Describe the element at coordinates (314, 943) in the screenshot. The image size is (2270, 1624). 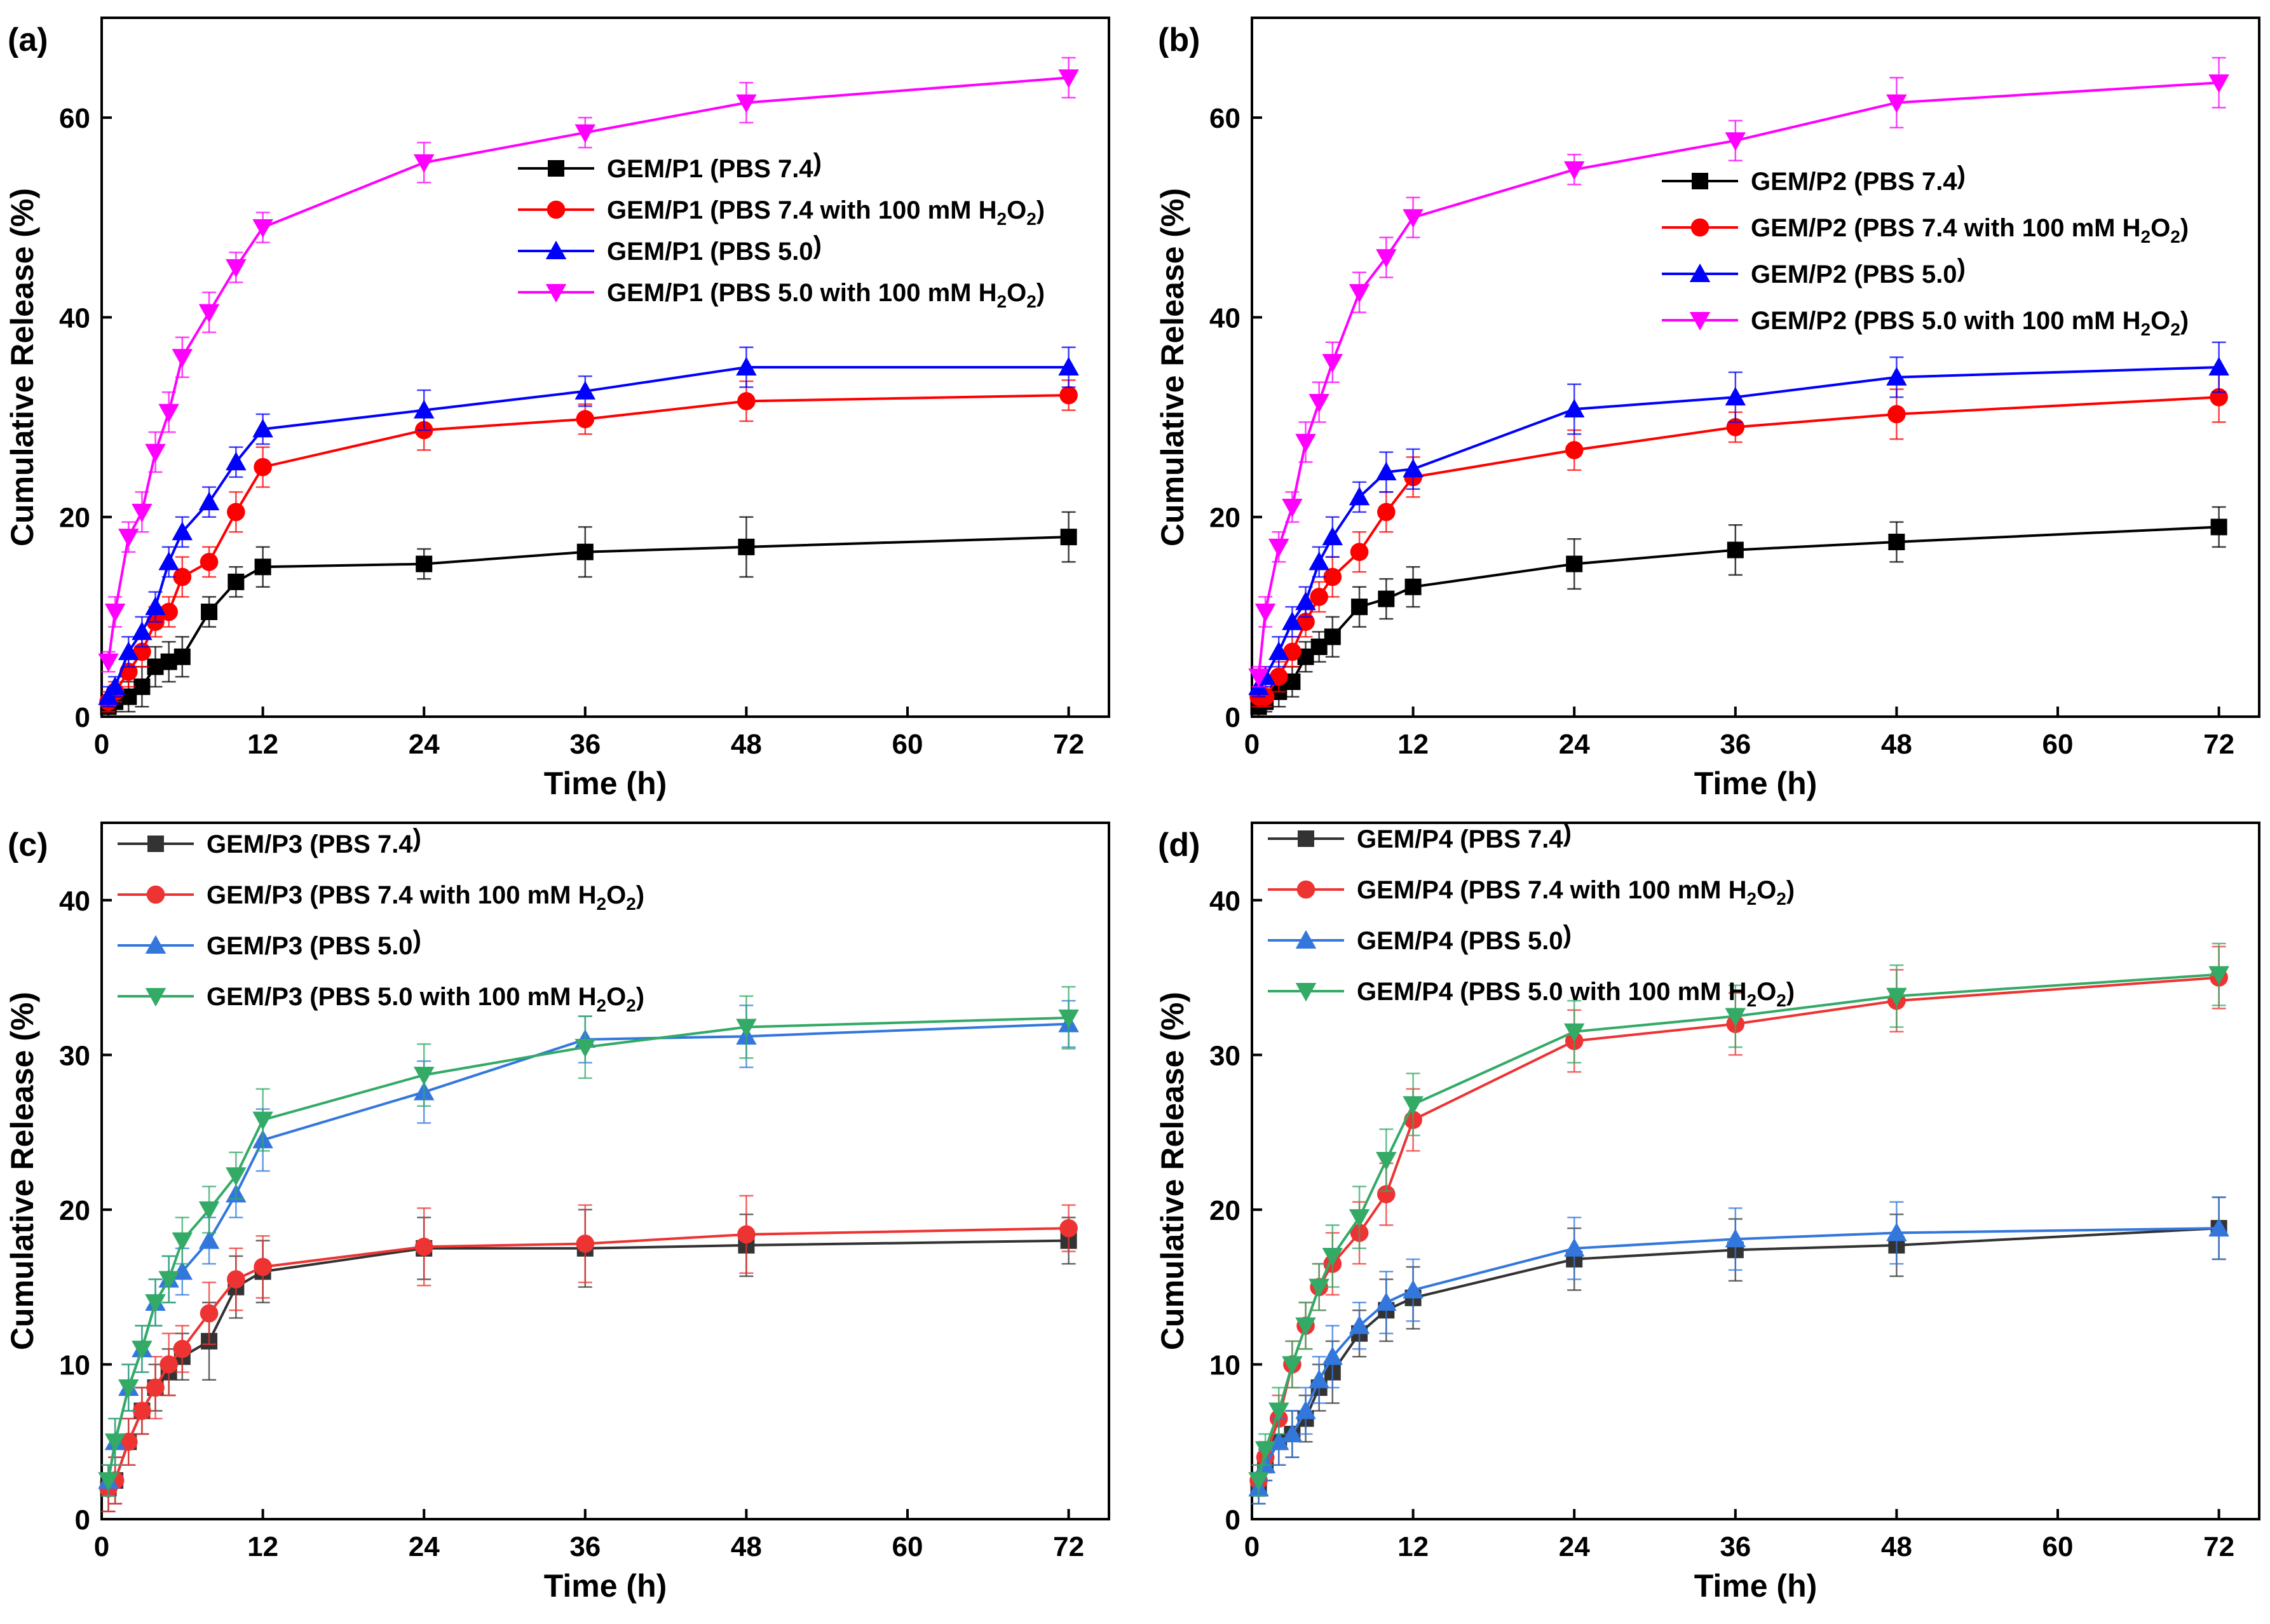
I see `legend-label: GEM/P3 (PBS 5.0)` at that location.